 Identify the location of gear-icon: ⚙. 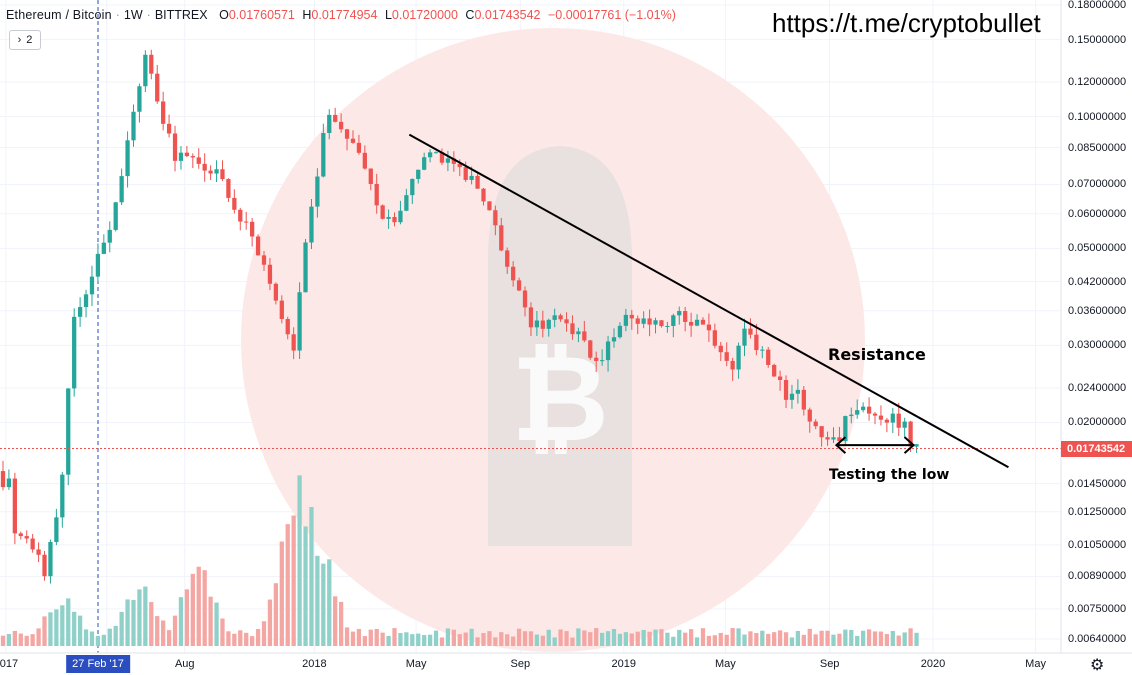
(1097, 665).